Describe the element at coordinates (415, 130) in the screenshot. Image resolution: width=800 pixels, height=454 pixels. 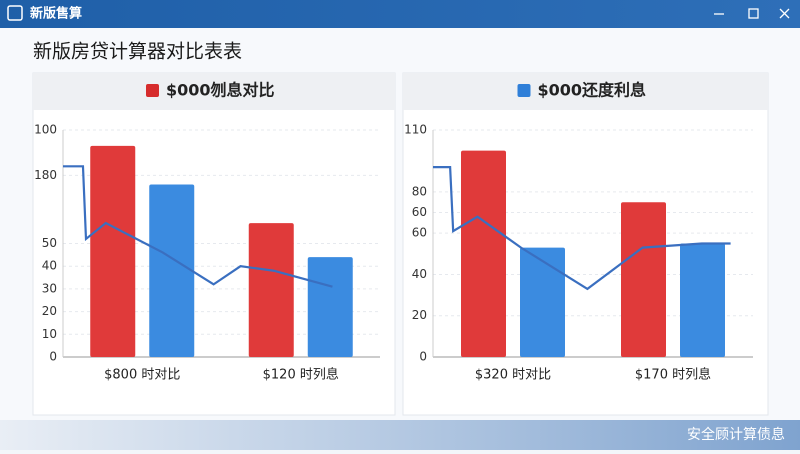
I see `y-tick-label: 110` at that location.